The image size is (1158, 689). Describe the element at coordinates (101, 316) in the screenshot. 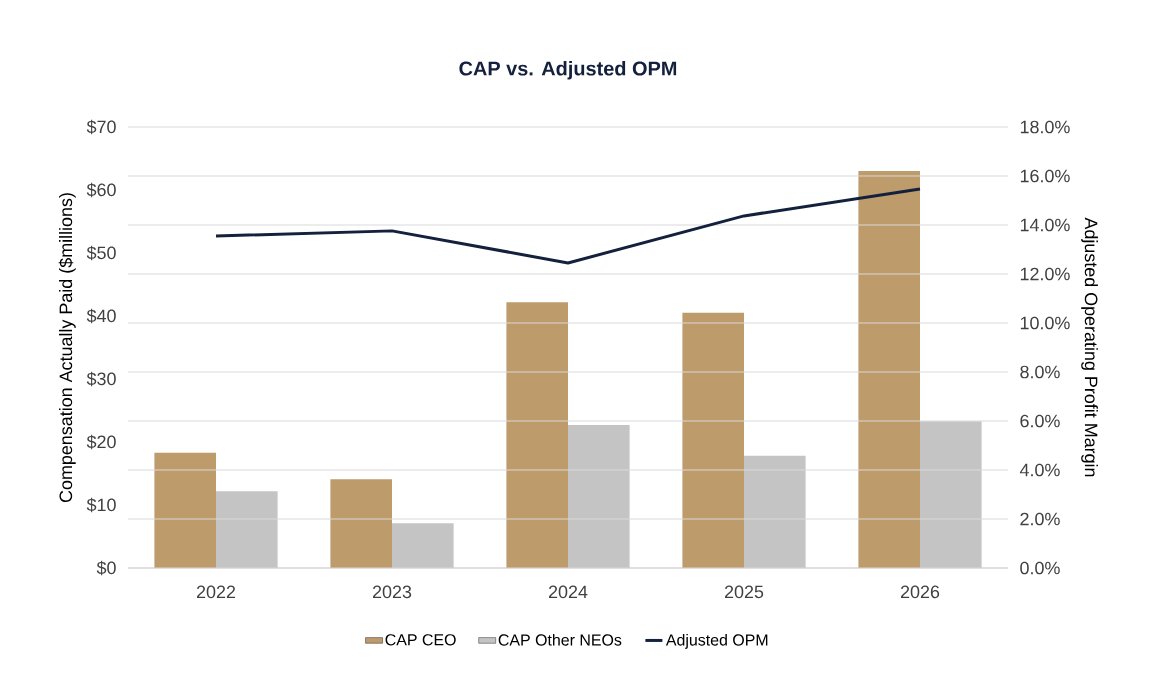

I see `y-tick-label: $40` at that location.